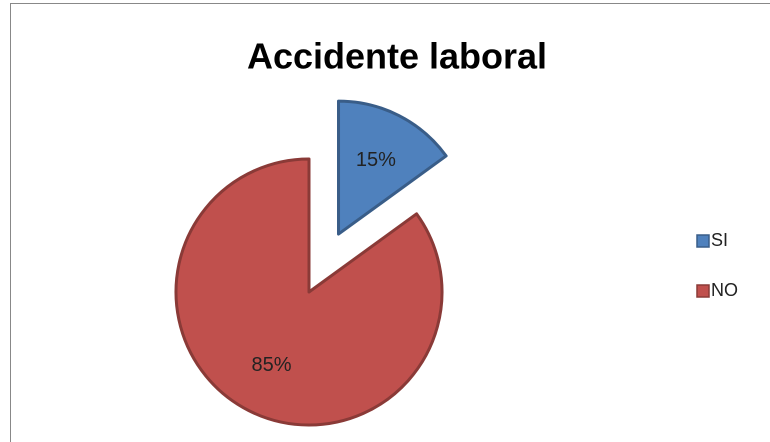 The height and width of the screenshot is (442, 770). I want to click on legend-label: NO, so click(724, 290).